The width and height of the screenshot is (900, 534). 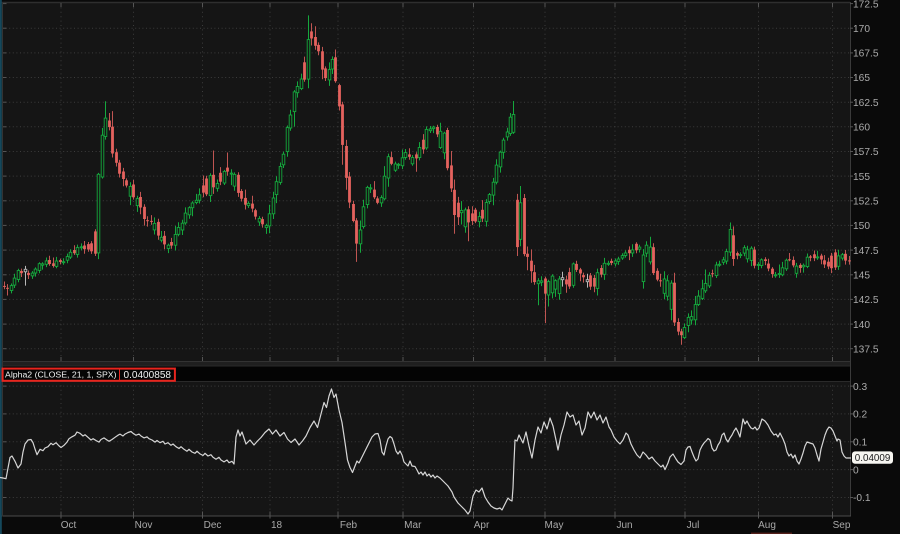 What do you see at coordinates (860, 387) in the screenshot?
I see `svg-text: 0.3` at bounding box center [860, 387].